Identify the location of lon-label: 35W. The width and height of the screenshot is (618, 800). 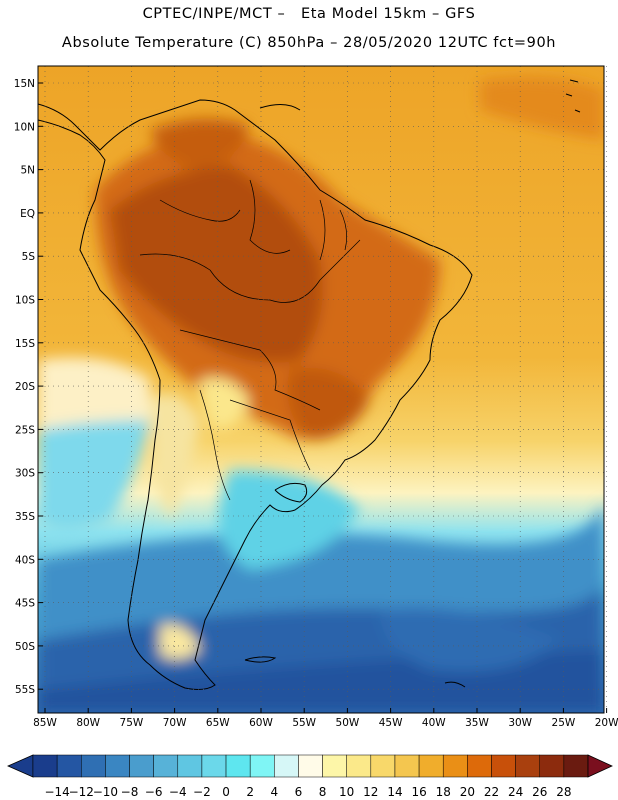
(477, 723).